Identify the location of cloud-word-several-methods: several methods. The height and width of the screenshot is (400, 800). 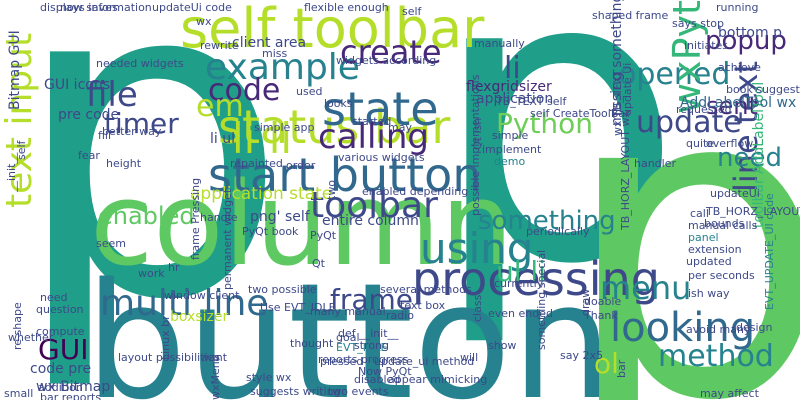
(426, 289).